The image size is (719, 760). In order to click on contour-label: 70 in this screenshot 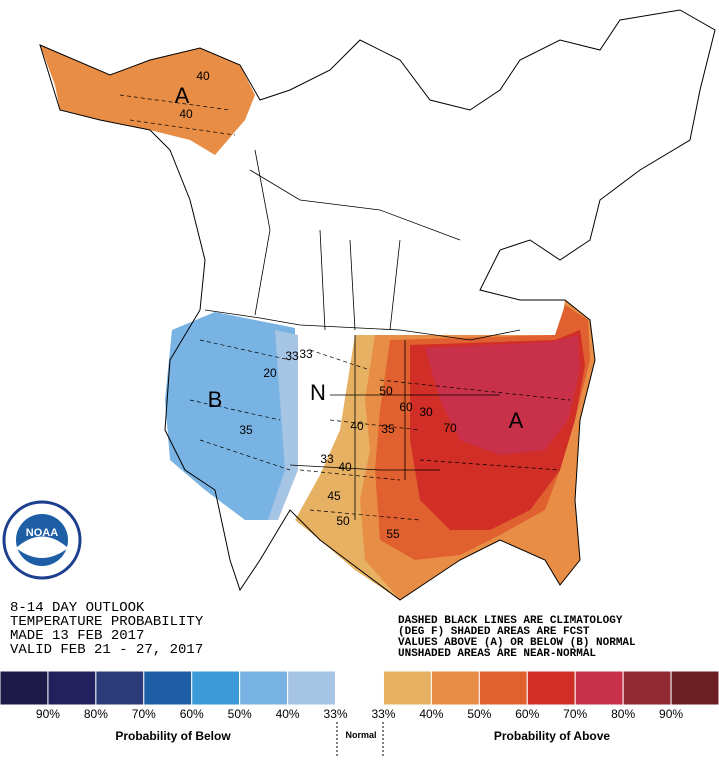, I will do `click(450, 428)`.